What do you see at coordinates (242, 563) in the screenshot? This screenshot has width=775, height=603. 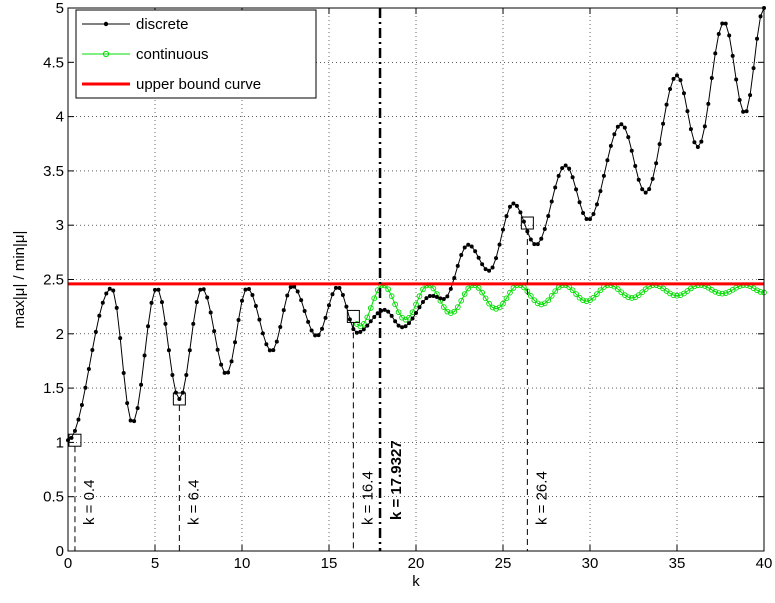 I see `x-tick-label-2: 10` at bounding box center [242, 563].